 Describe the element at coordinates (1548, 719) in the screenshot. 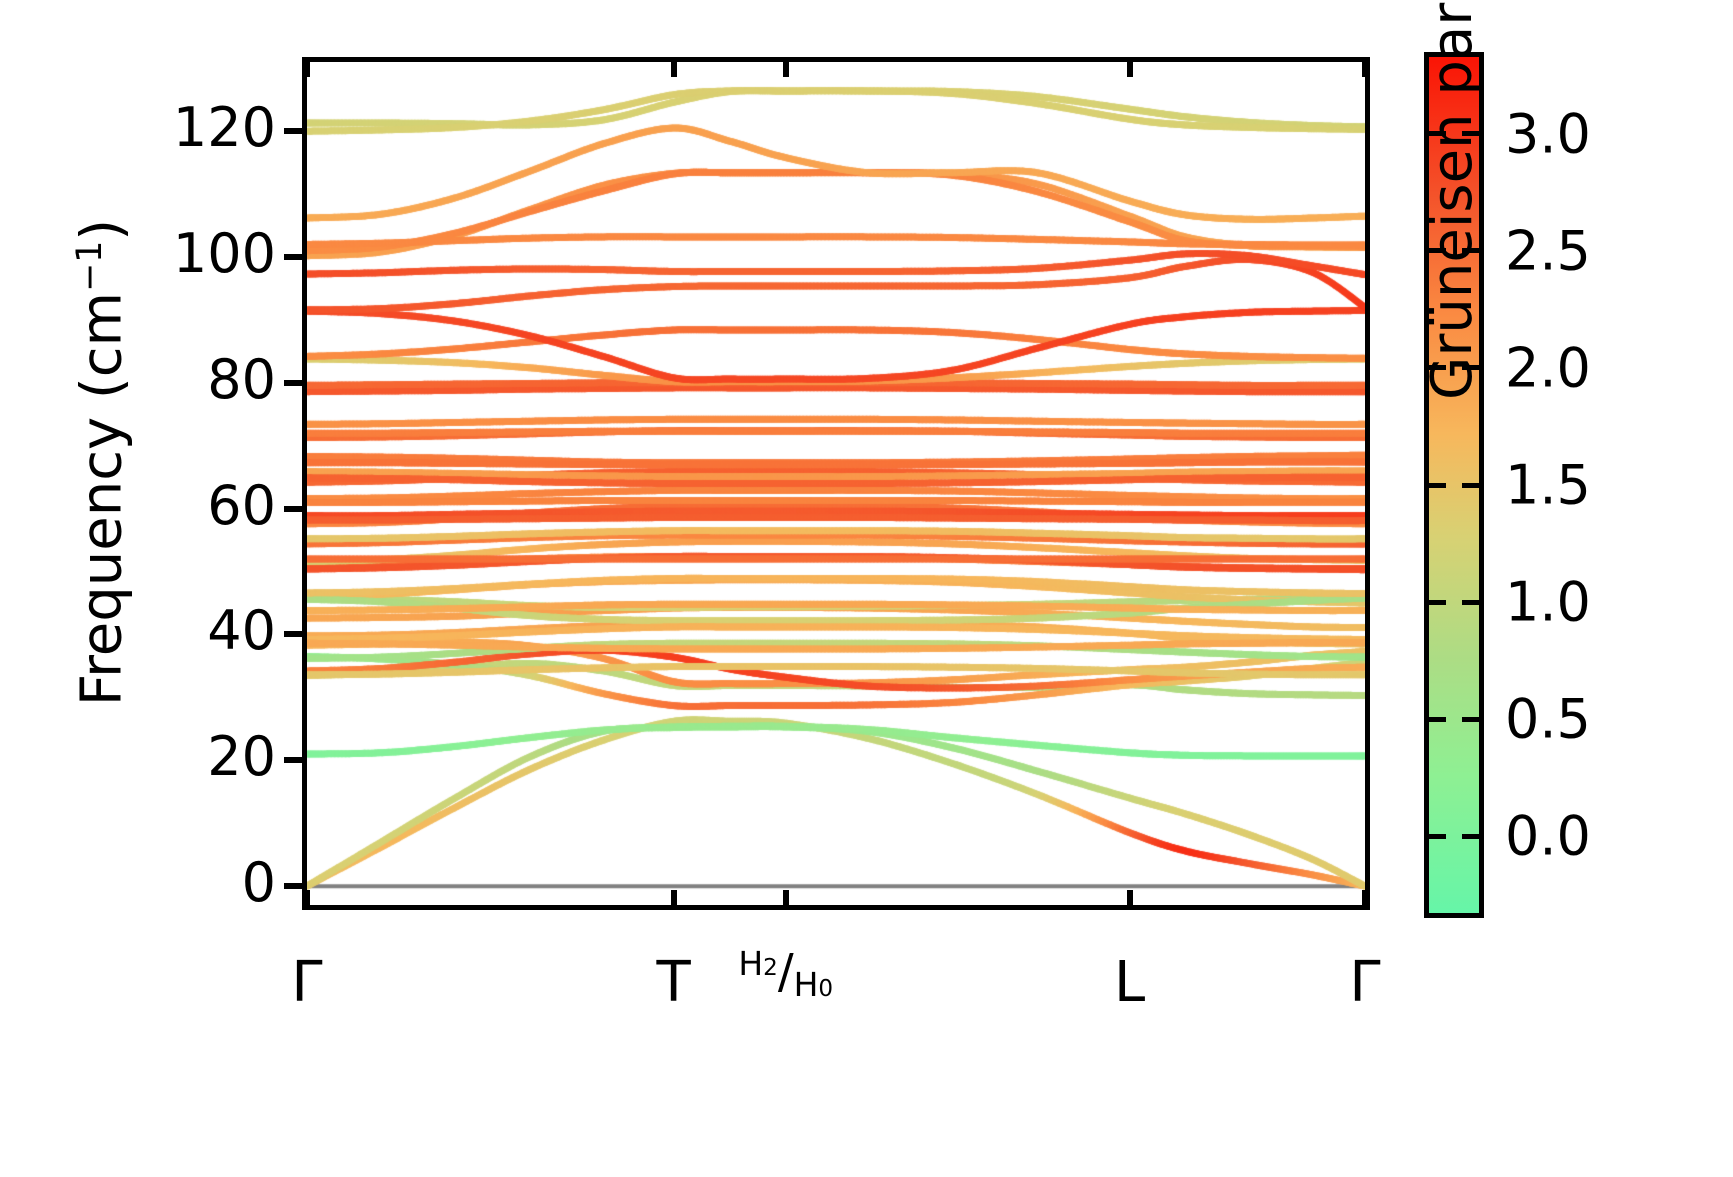

I see `colorbar-tick-label: 0.5` at that location.